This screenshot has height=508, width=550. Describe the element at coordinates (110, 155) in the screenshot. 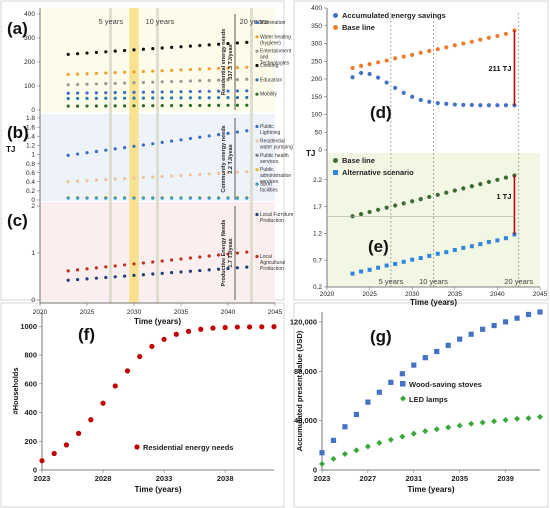

I see `year-marker-band` at that location.